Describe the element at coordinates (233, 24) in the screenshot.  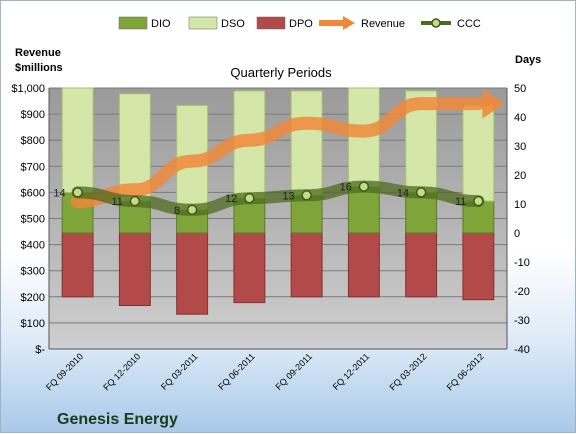
I see `legend-label-dso: DSO` at that location.